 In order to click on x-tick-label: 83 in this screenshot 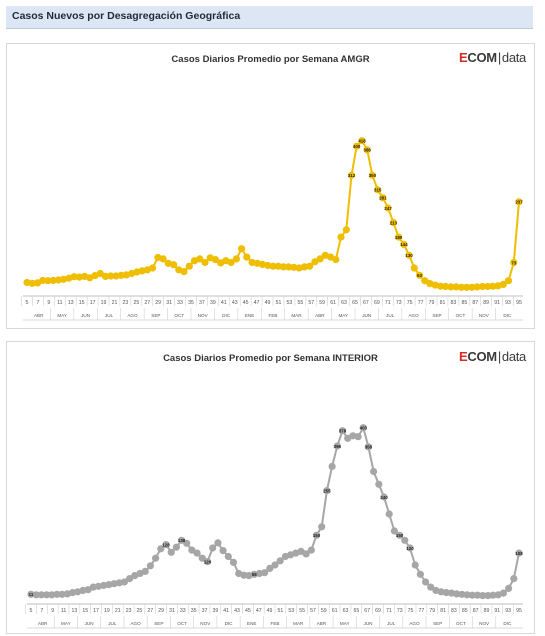, I will do `click(454, 611)`.